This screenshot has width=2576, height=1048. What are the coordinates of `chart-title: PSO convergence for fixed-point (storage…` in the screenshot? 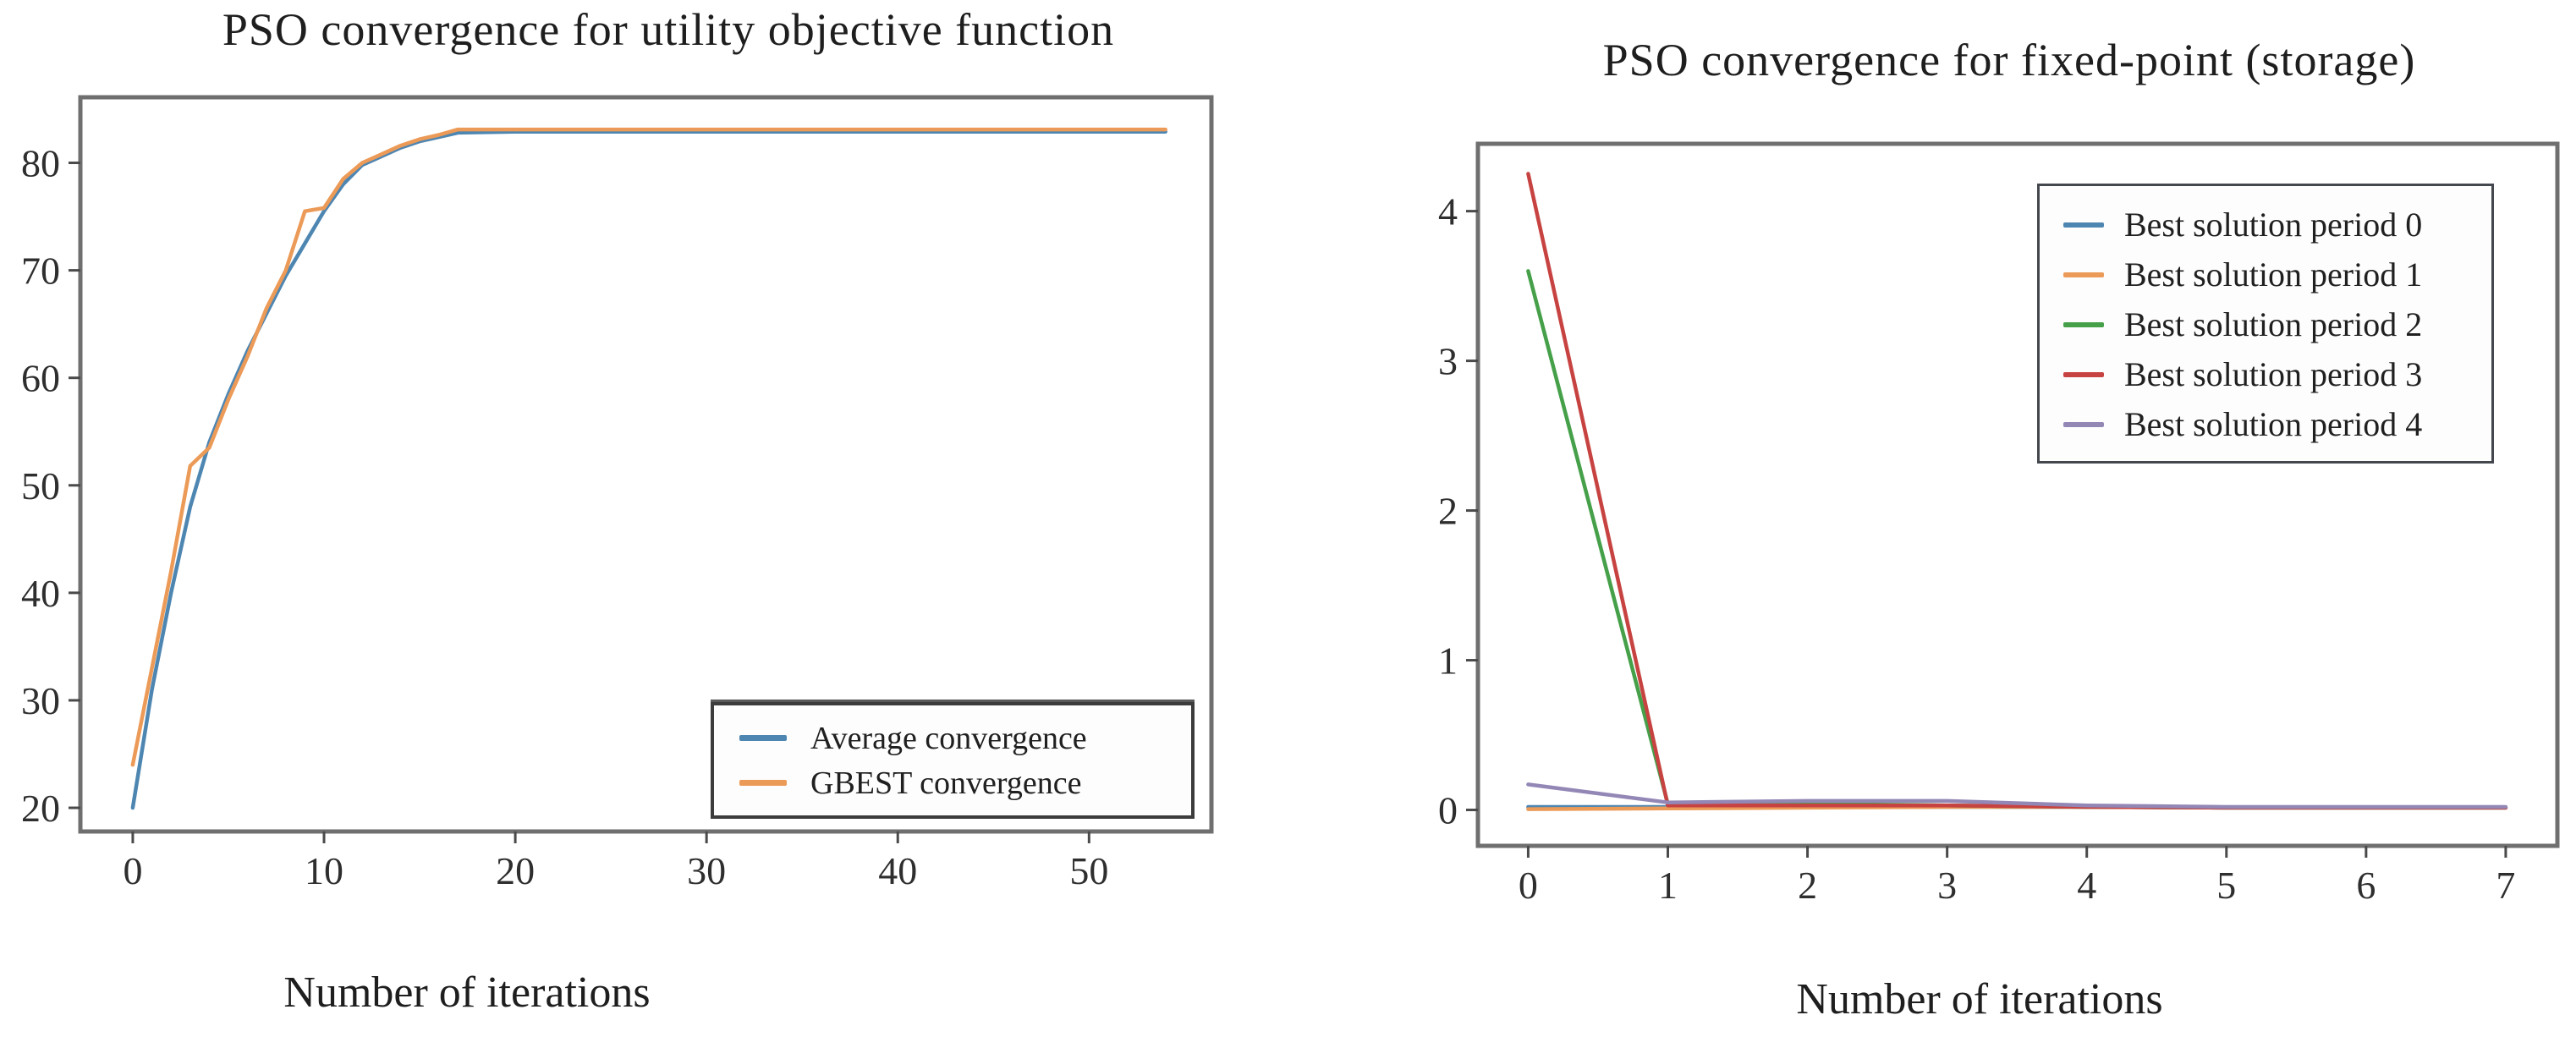 It's located at (2009, 60).